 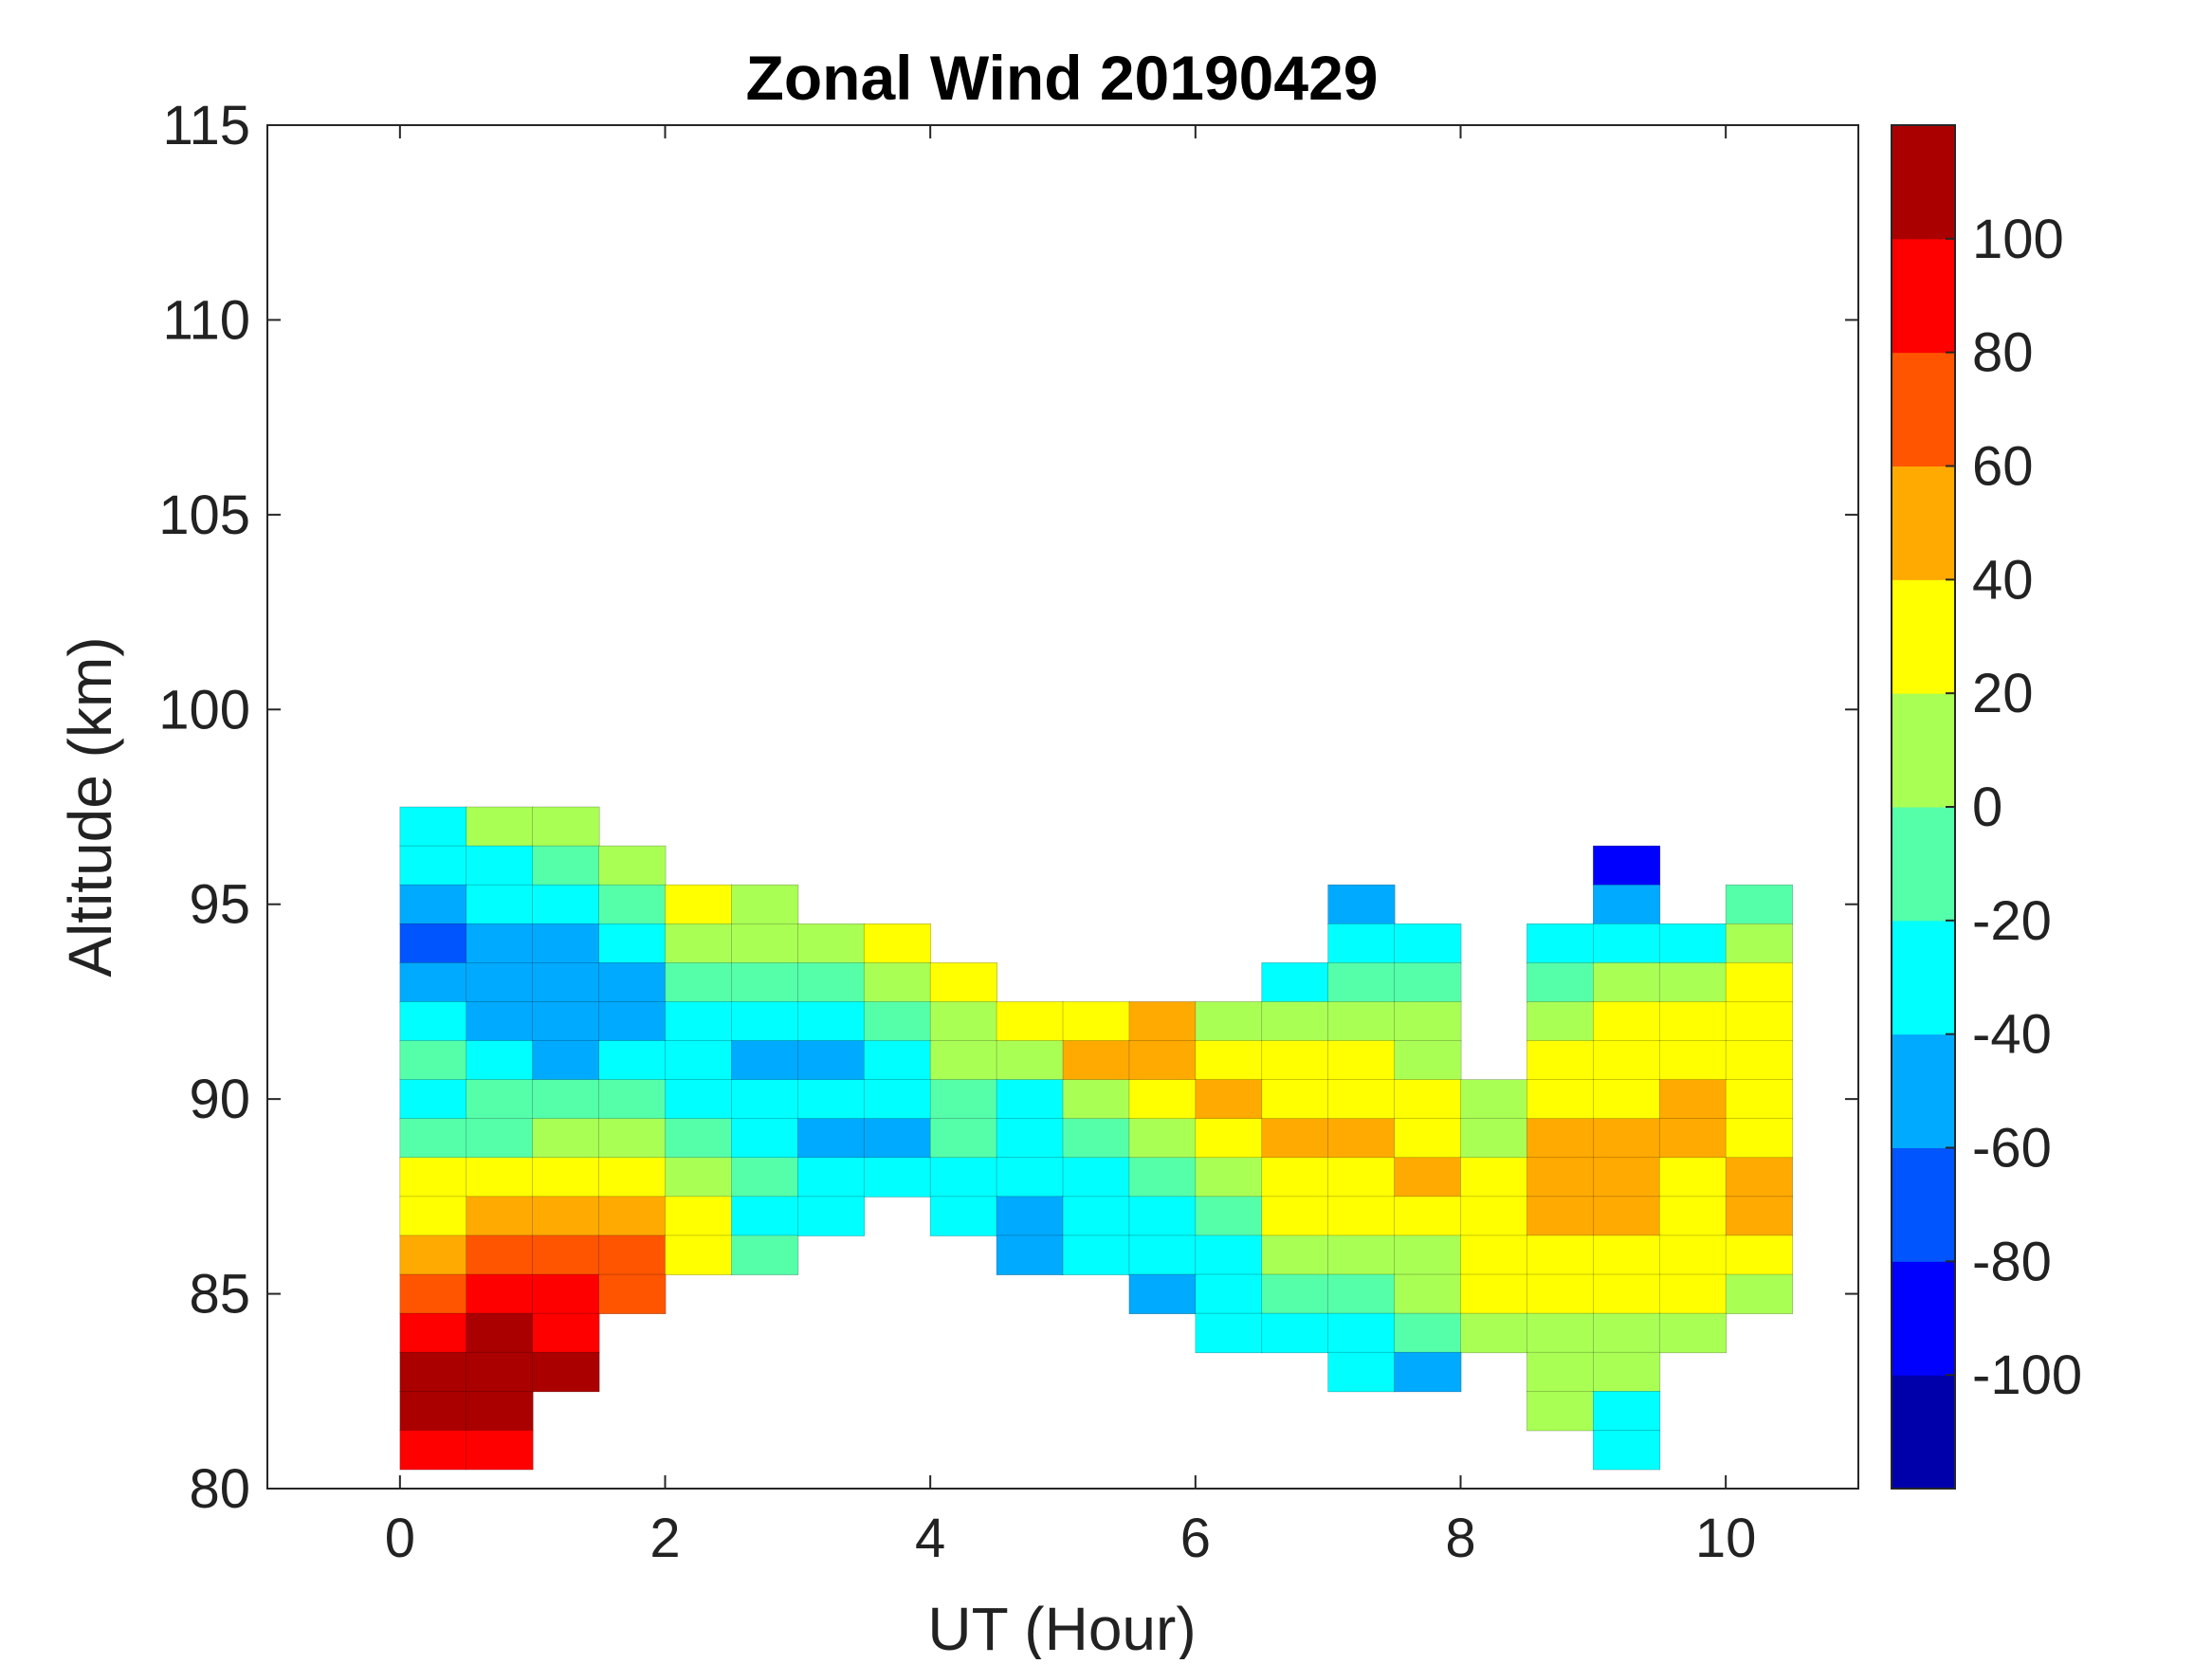 What do you see at coordinates (1726, 1538) in the screenshot?
I see `x-tick-label: 10` at bounding box center [1726, 1538].